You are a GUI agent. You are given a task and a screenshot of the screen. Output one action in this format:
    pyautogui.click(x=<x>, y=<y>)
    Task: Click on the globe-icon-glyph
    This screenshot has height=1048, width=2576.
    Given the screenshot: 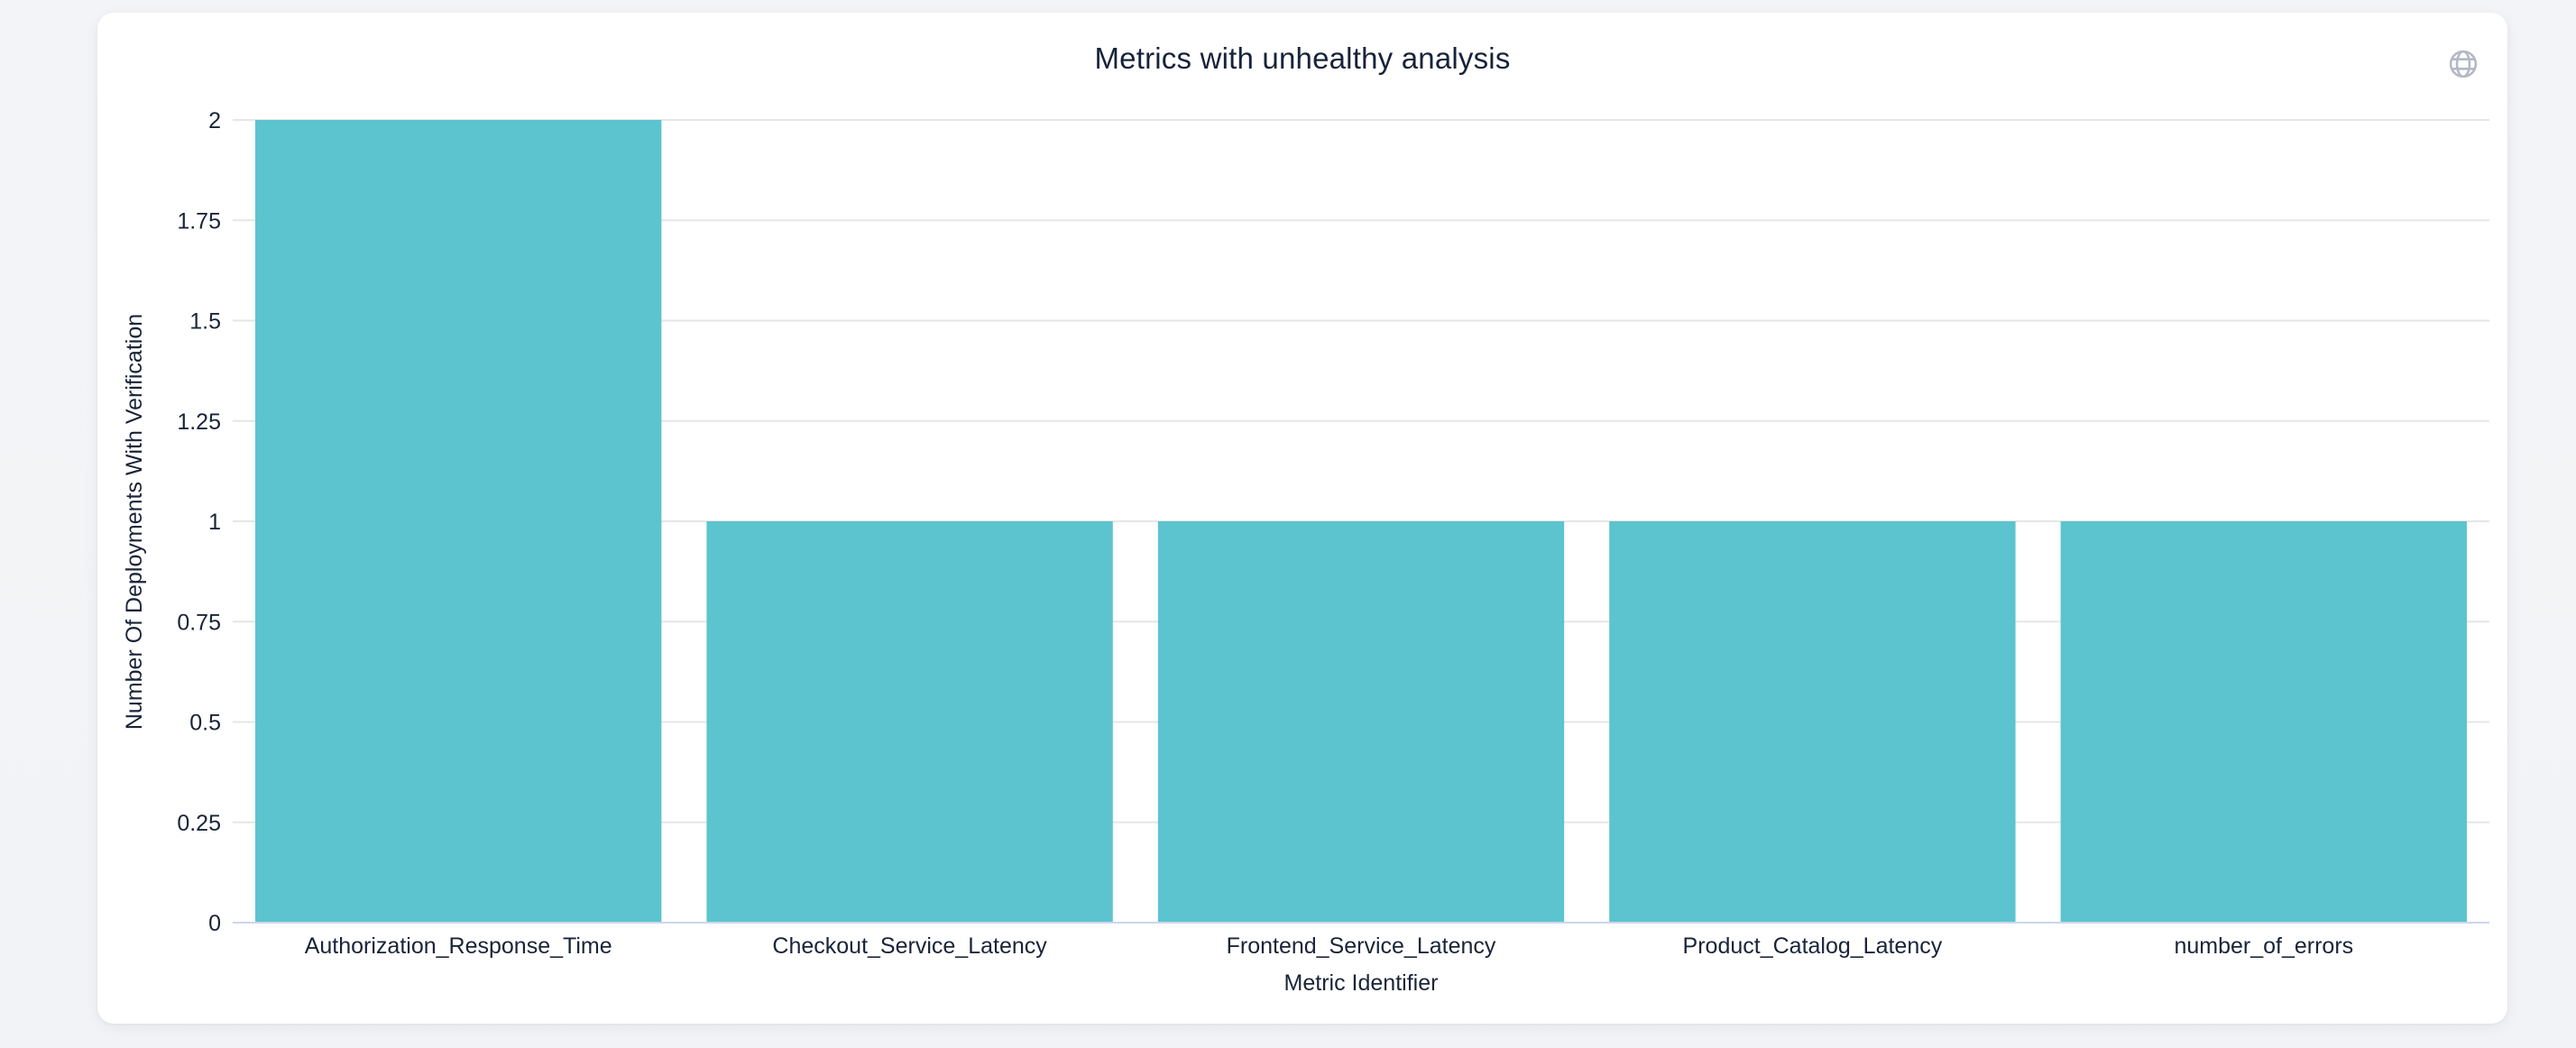 What is the action you would take?
    pyautogui.click(x=2463, y=64)
    